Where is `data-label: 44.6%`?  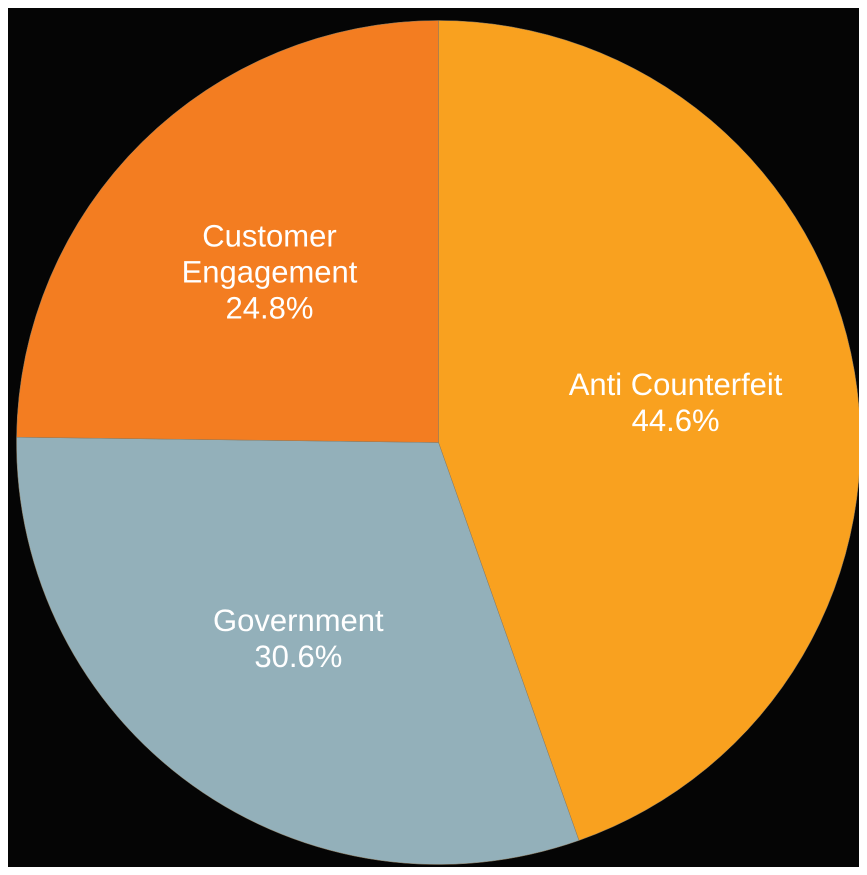 data-label: 44.6% is located at coordinates (676, 420).